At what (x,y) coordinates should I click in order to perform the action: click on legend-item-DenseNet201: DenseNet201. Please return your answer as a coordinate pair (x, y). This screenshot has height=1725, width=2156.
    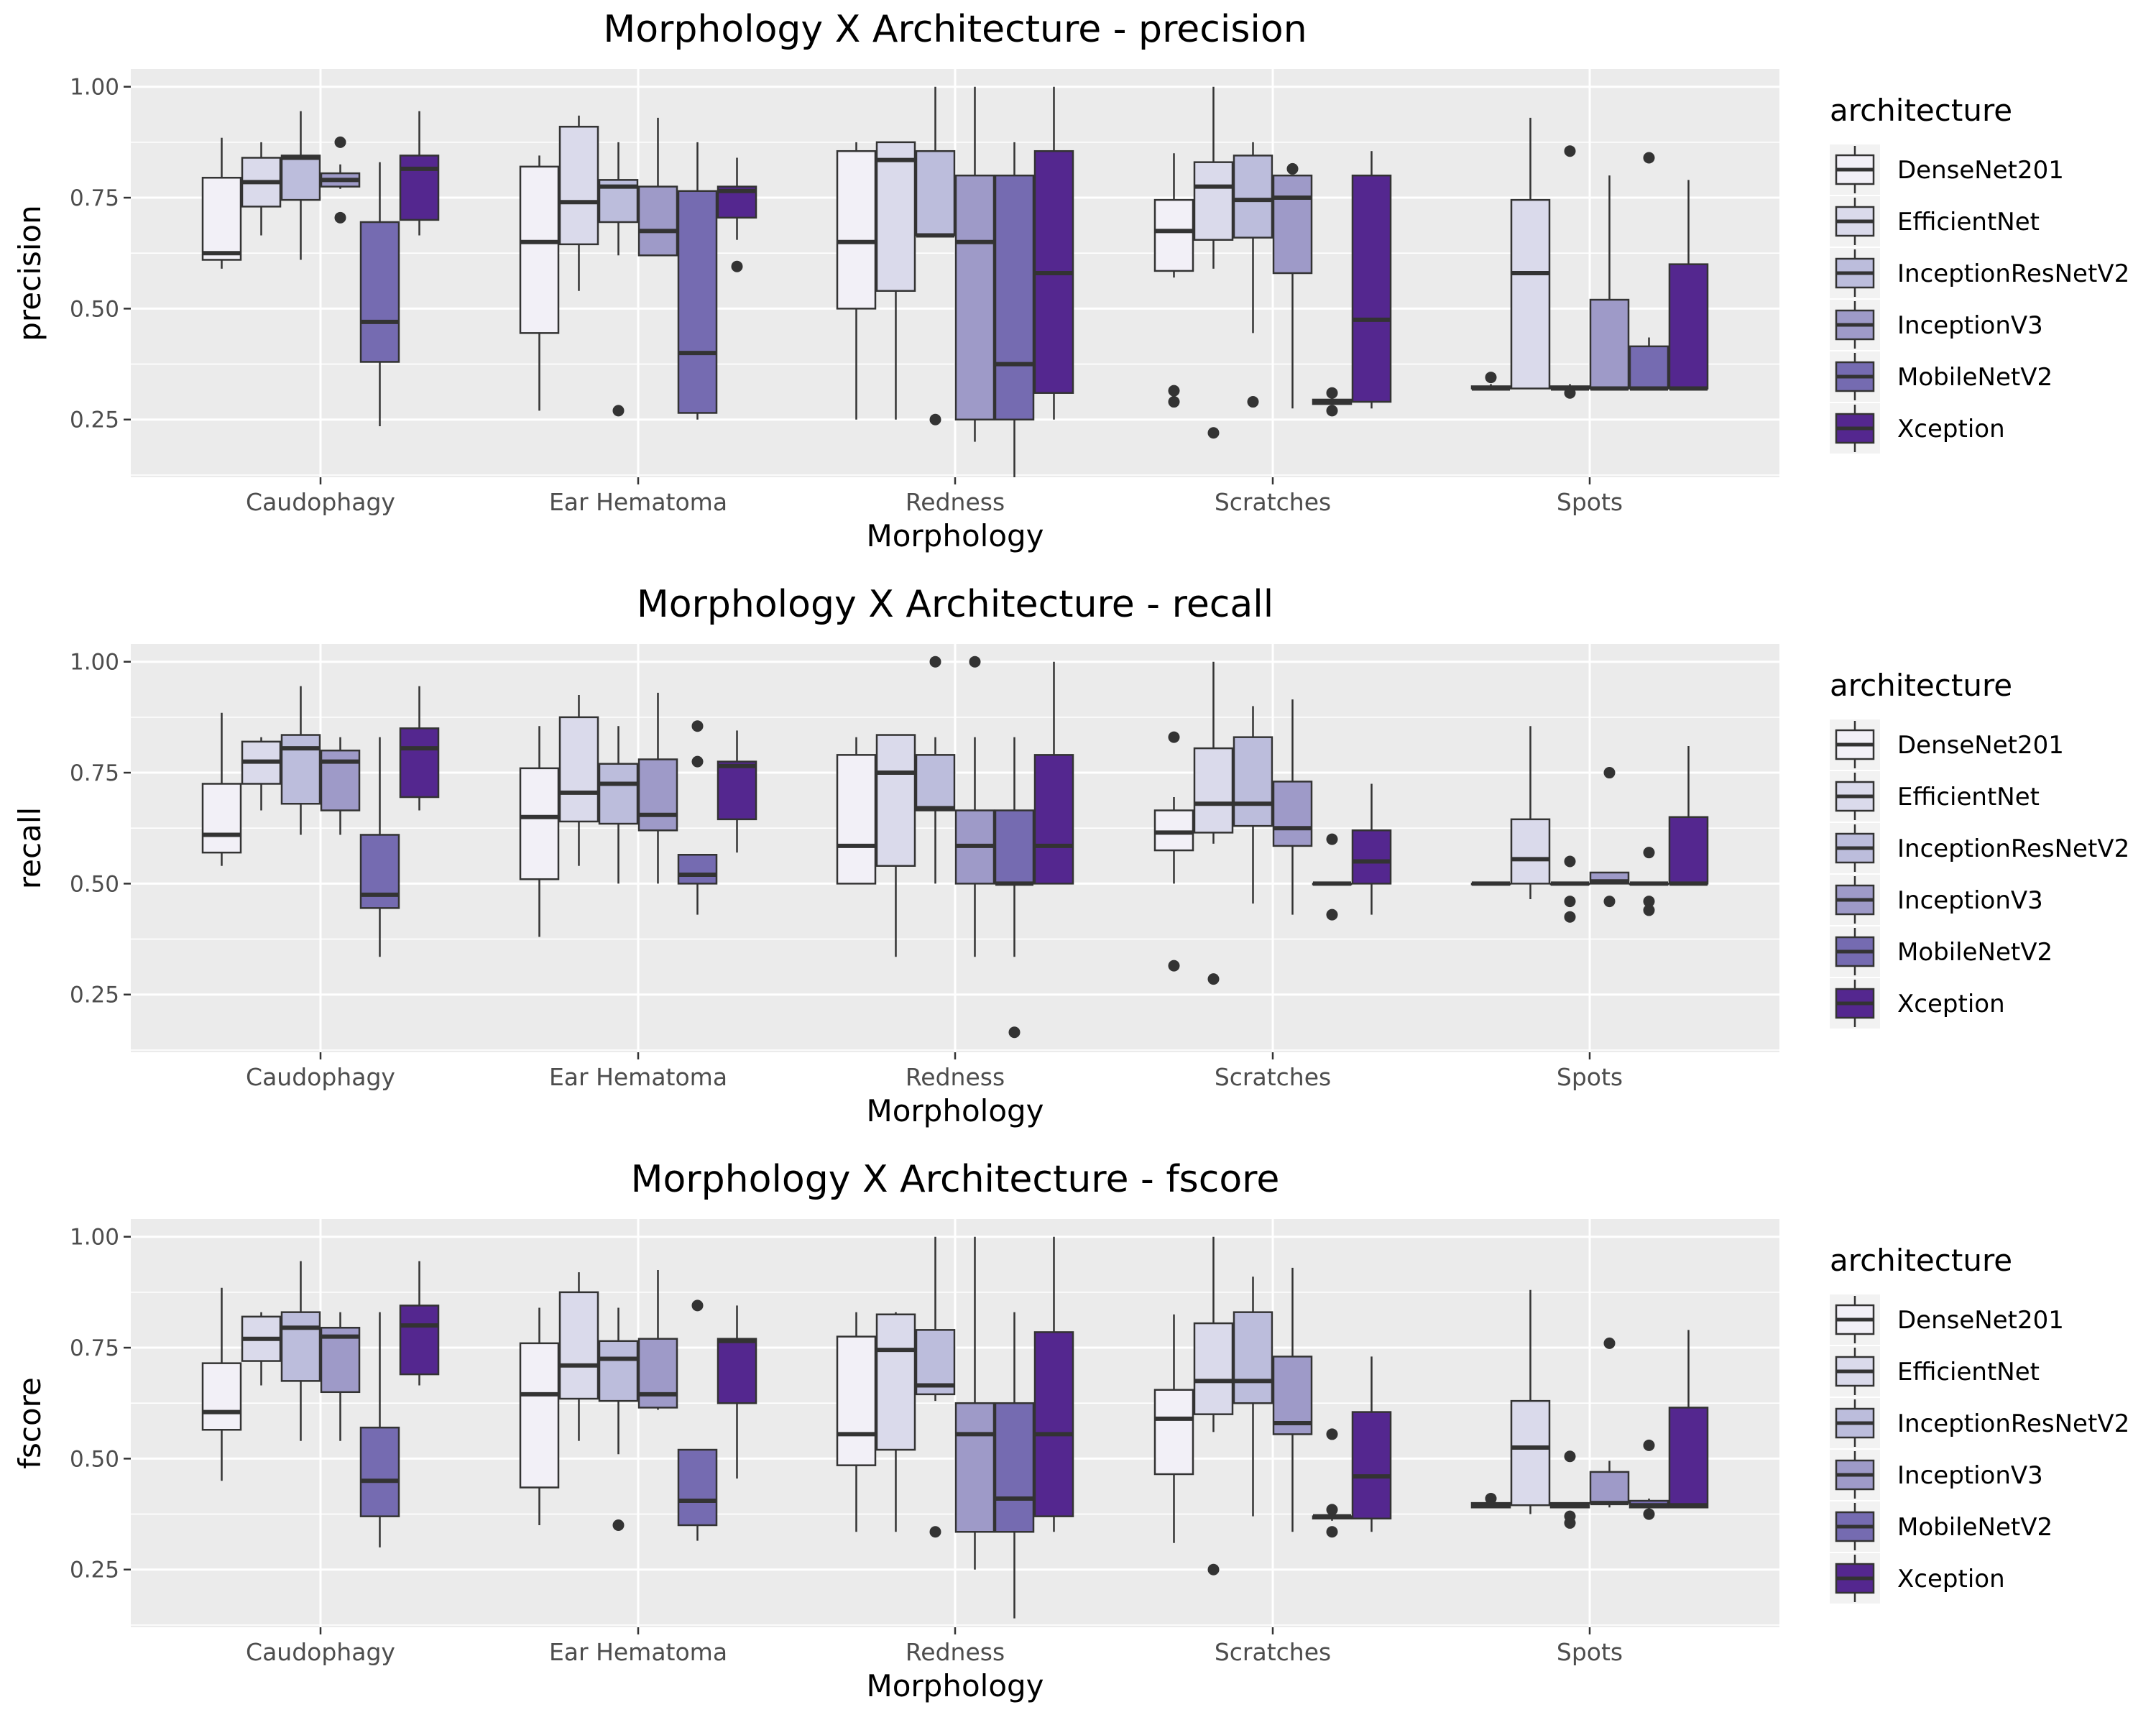
    Looking at the image, I should click on (1947, 1319).